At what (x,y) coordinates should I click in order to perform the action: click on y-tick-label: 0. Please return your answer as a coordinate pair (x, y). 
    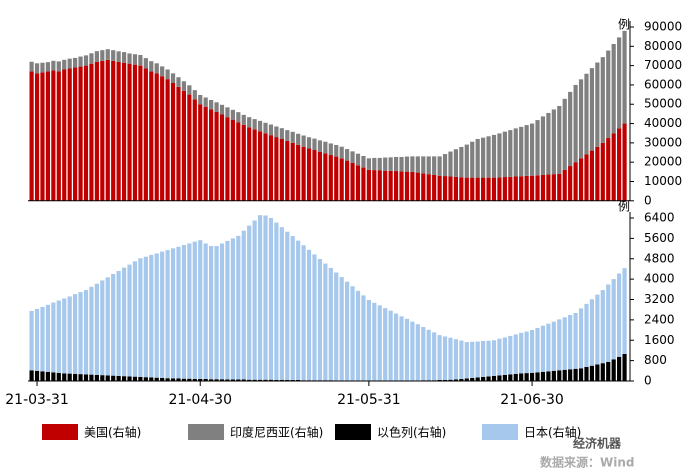
    Looking at the image, I should click on (648, 200).